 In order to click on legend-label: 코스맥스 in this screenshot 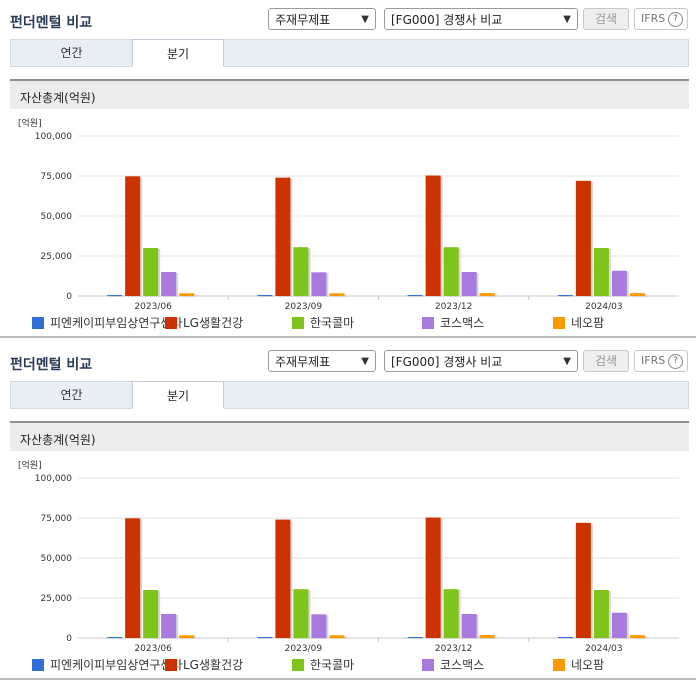, I will do `click(462, 665)`.